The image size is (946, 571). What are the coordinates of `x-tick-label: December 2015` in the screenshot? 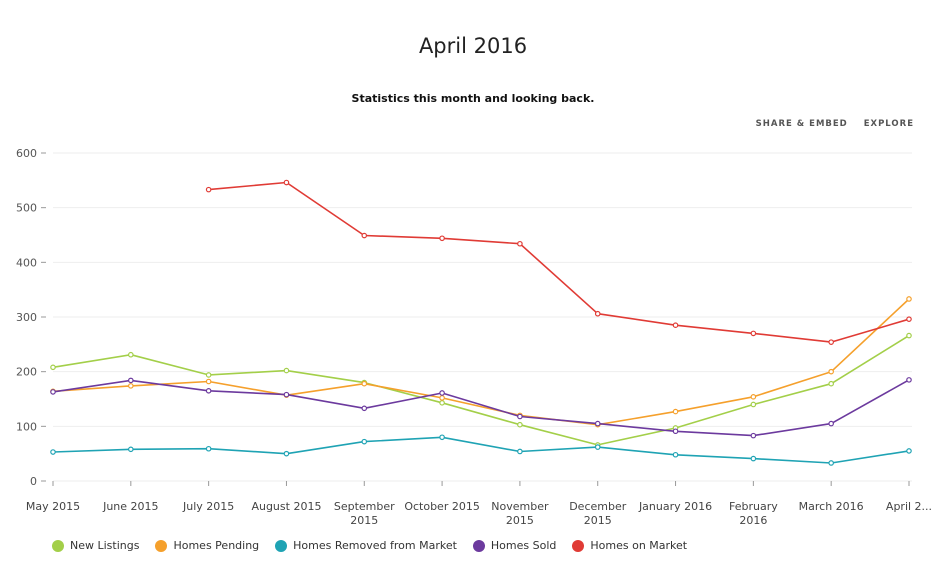 It's located at (598, 513).